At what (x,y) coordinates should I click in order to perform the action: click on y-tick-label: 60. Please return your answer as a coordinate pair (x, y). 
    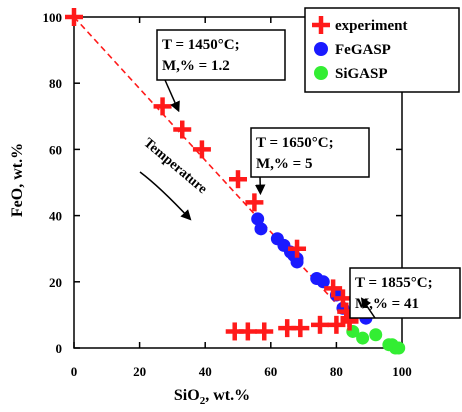
    Looking at the image, I should click on (55, 149).